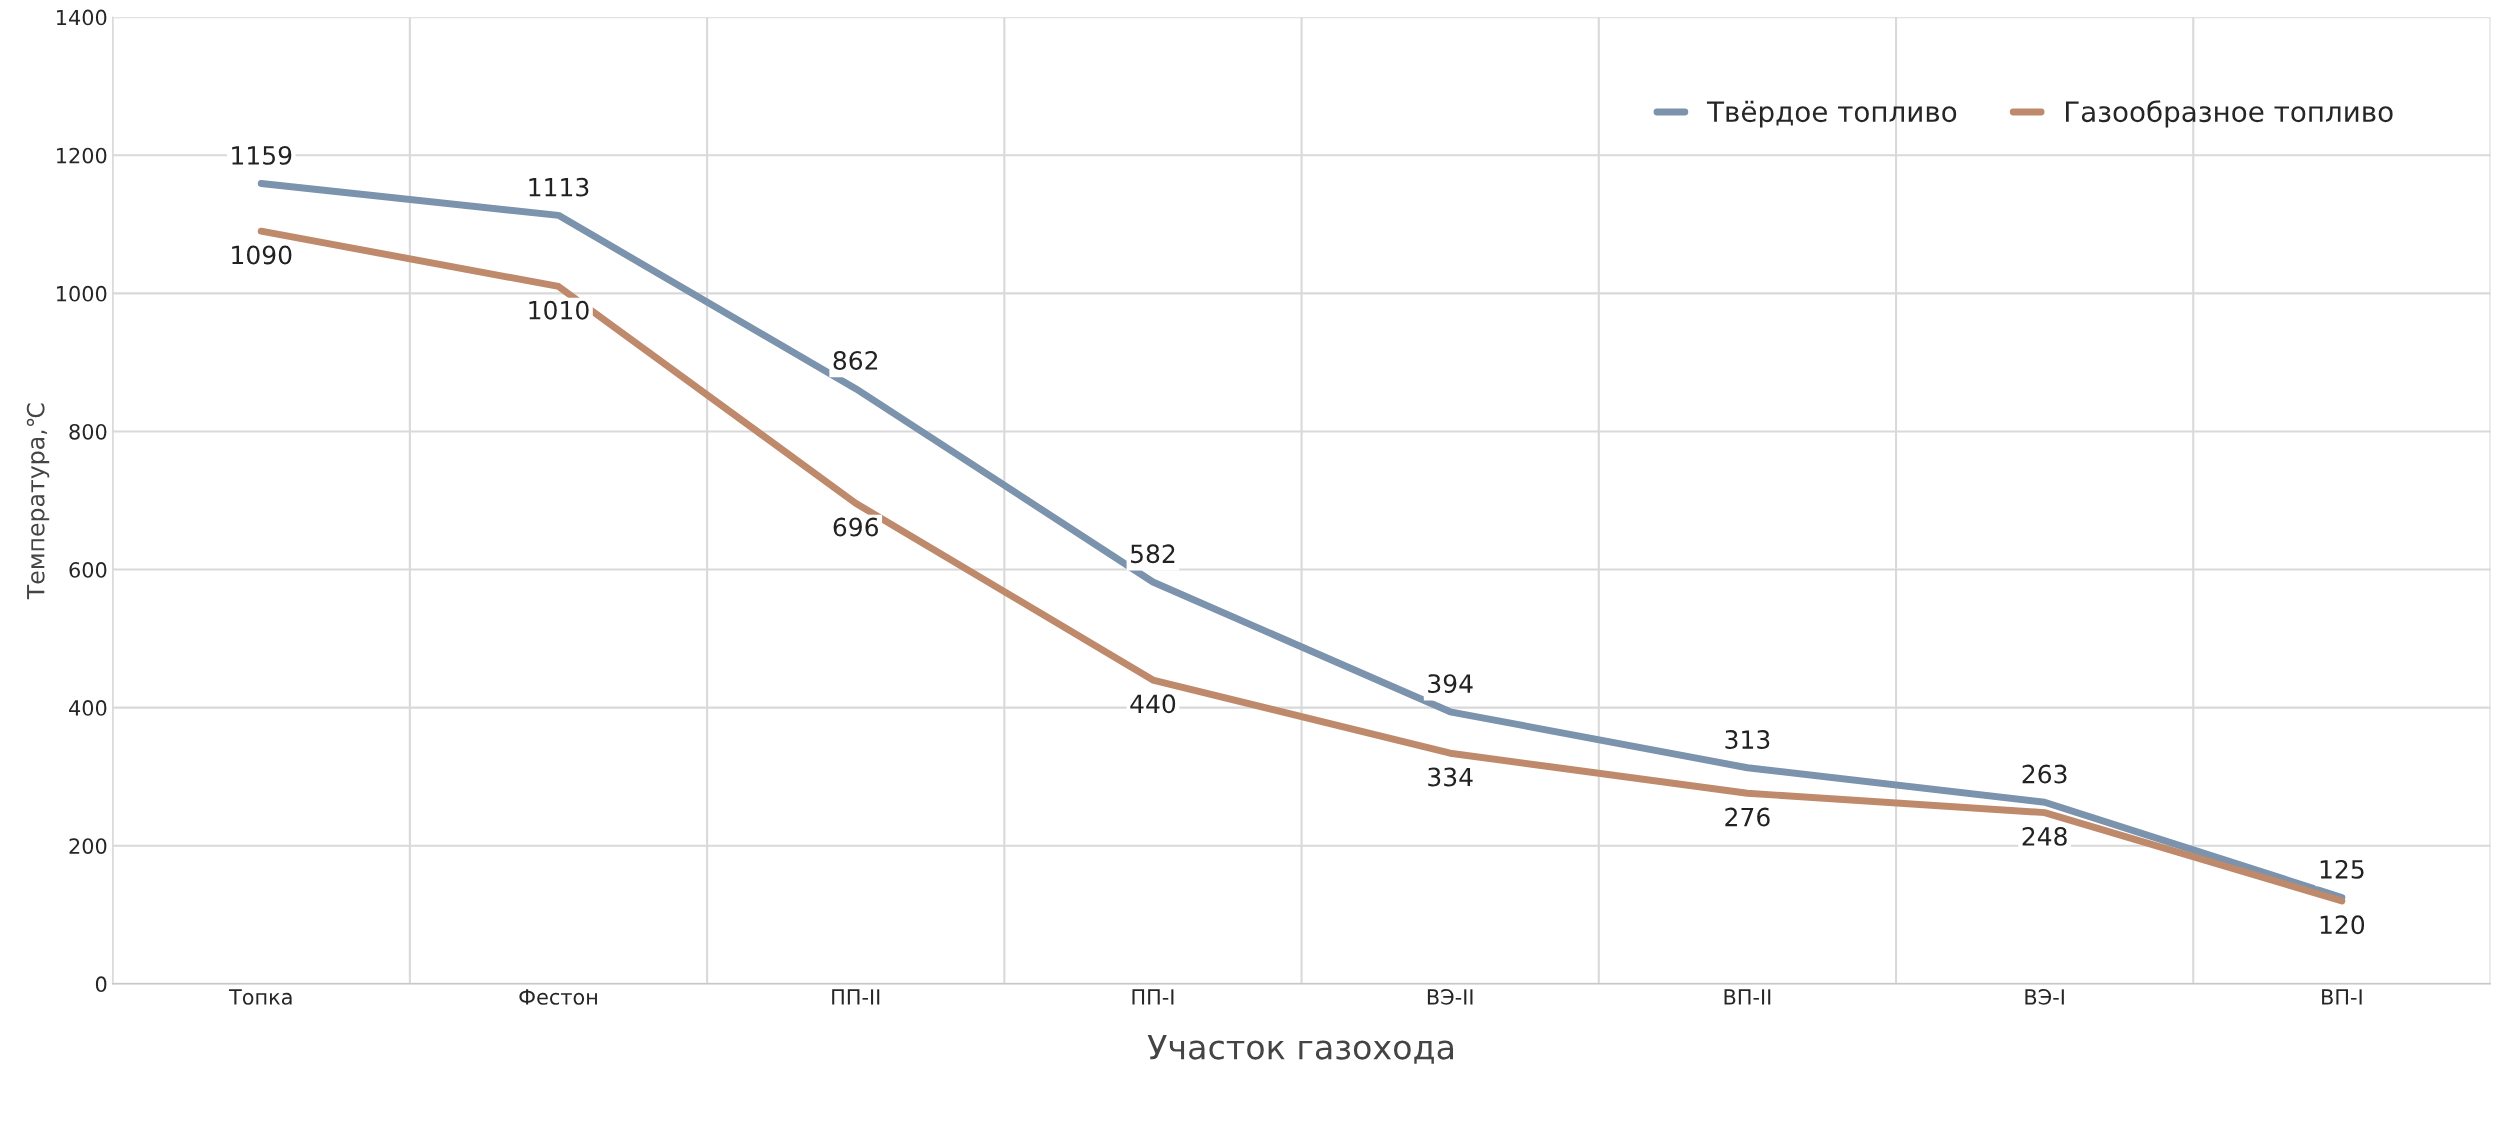 This screenshot has height=1144, width=2503. I want to click on y-axis-title: Температура,℃, so click(38, 501).